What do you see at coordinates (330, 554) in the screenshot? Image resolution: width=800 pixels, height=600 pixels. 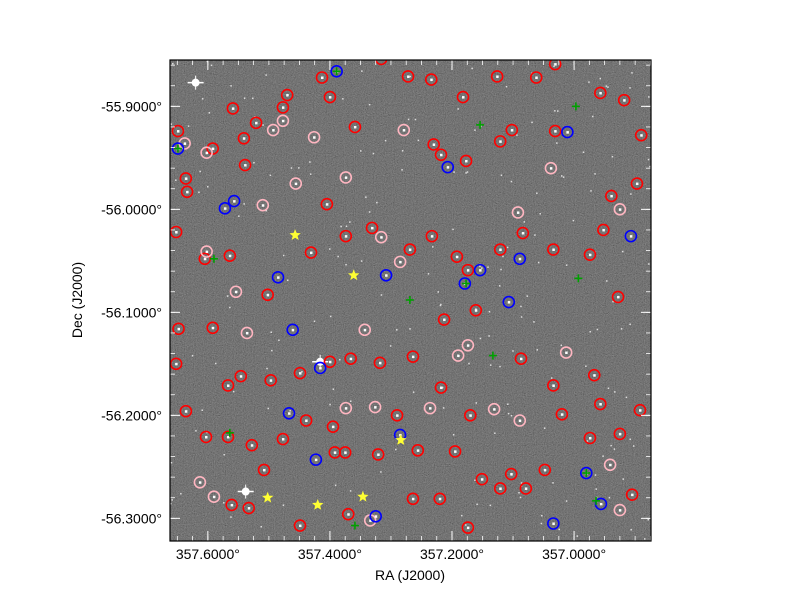 I see `x-tick-label: 357.4000°` at bounding box center [330, 554].